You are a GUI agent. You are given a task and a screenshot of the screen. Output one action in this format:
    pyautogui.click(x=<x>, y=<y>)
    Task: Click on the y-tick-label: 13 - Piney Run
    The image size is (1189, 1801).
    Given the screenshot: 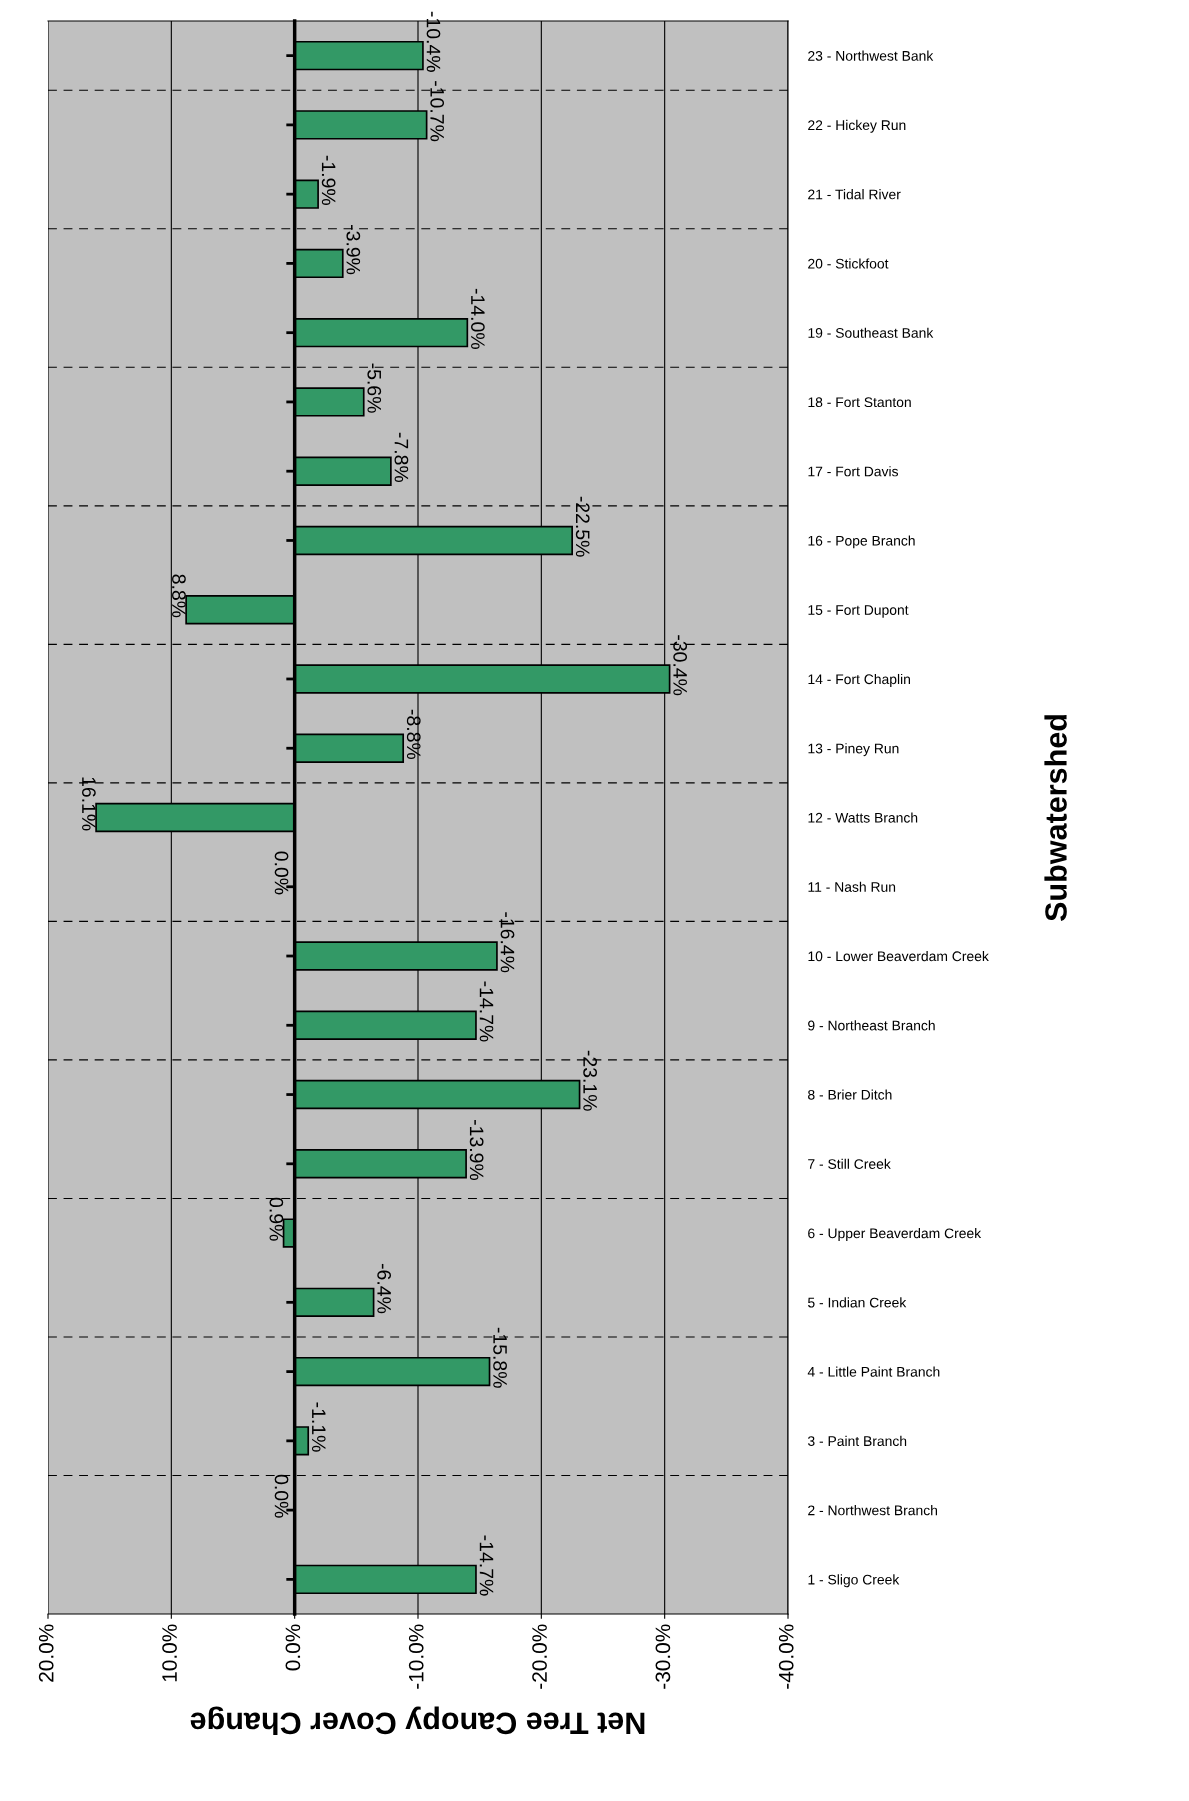 What is the action you would take?
    pyautogui.click(x=853, y=750)
    